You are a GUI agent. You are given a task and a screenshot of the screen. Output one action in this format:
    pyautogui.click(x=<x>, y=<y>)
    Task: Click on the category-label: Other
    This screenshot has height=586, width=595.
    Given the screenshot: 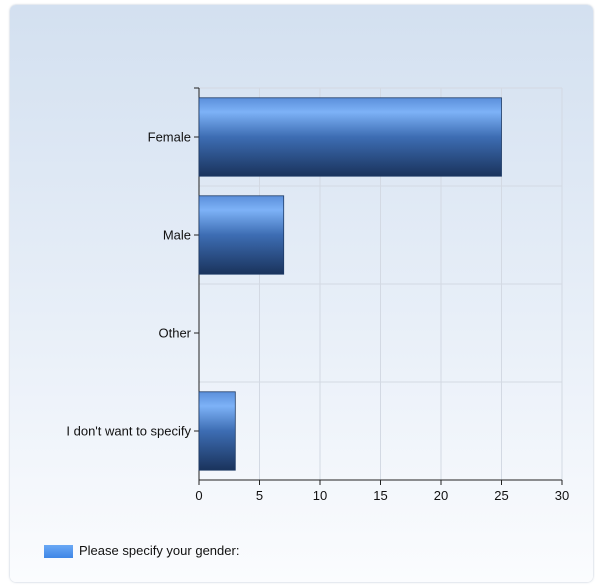 What is the action you would take?
    pyautogui.click(x=174, y=333)
    